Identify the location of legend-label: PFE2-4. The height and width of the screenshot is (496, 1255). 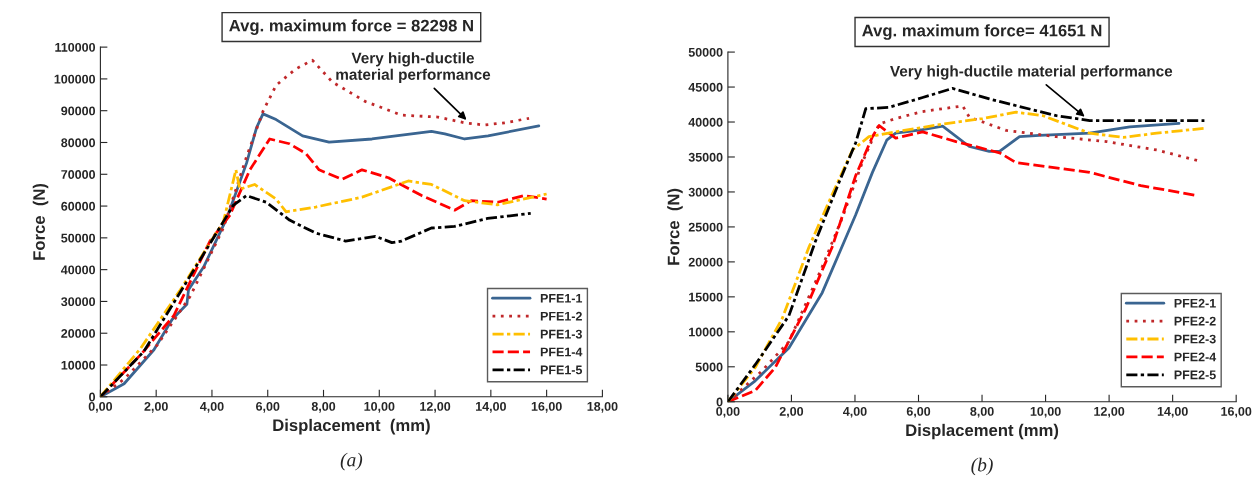
(1195, 357).